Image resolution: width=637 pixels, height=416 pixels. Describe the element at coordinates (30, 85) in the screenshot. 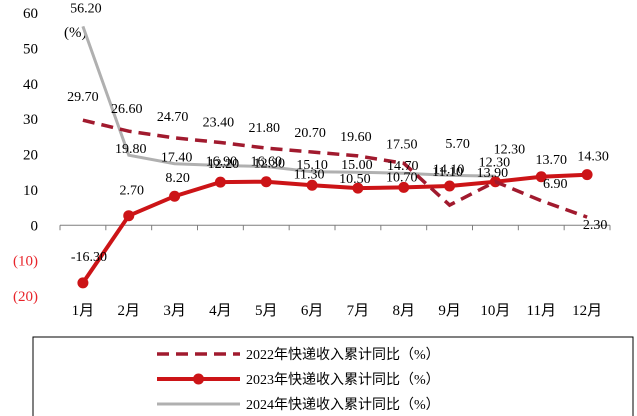

I see `y-tick-label: 40` at that location.